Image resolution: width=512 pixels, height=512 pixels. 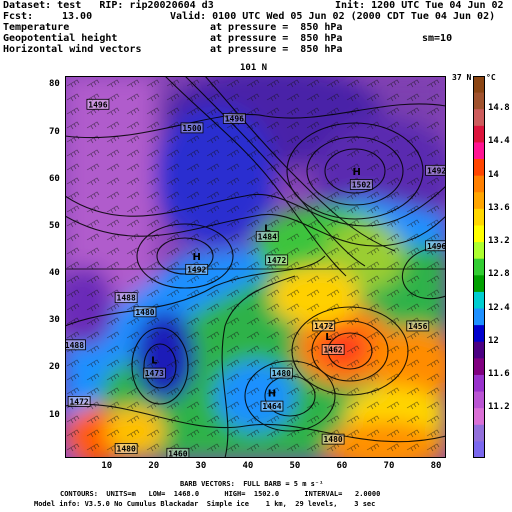 I want to click on height-label: 1502, so click(x=361, y=184).